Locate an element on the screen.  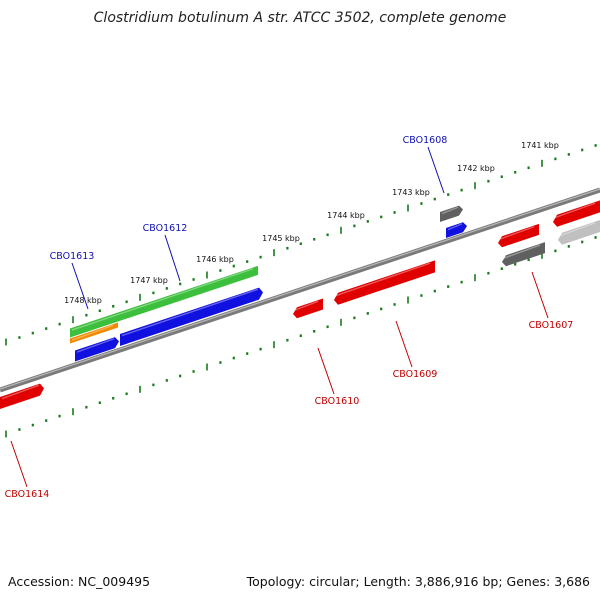
leader-cbo1608 is located at coordinates (436, 170).